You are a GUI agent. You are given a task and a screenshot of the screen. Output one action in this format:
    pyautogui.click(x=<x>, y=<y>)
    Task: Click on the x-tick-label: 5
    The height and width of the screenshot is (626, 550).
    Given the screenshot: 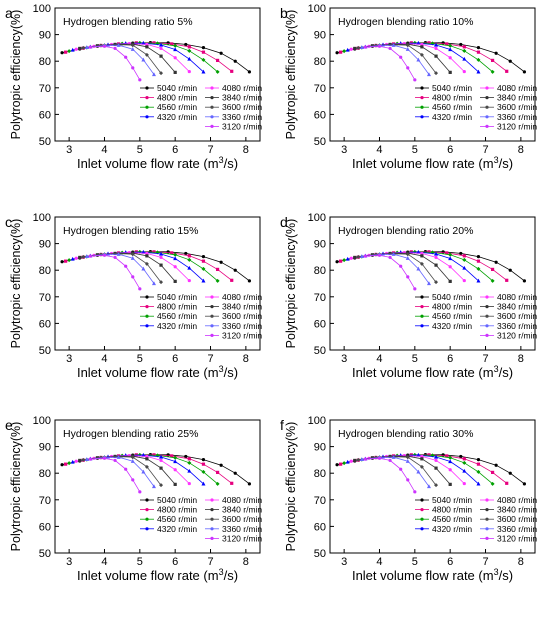 What is the action you would take?
    pyautogui.click(x=140, y=359)
    